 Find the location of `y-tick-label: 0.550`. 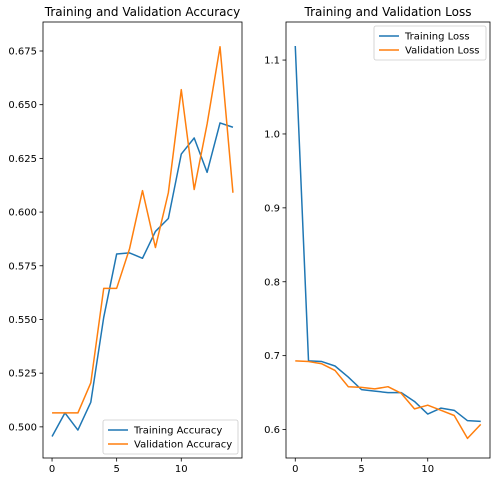

y-tick-label: 0.550 is located at coordinates (22, 320).